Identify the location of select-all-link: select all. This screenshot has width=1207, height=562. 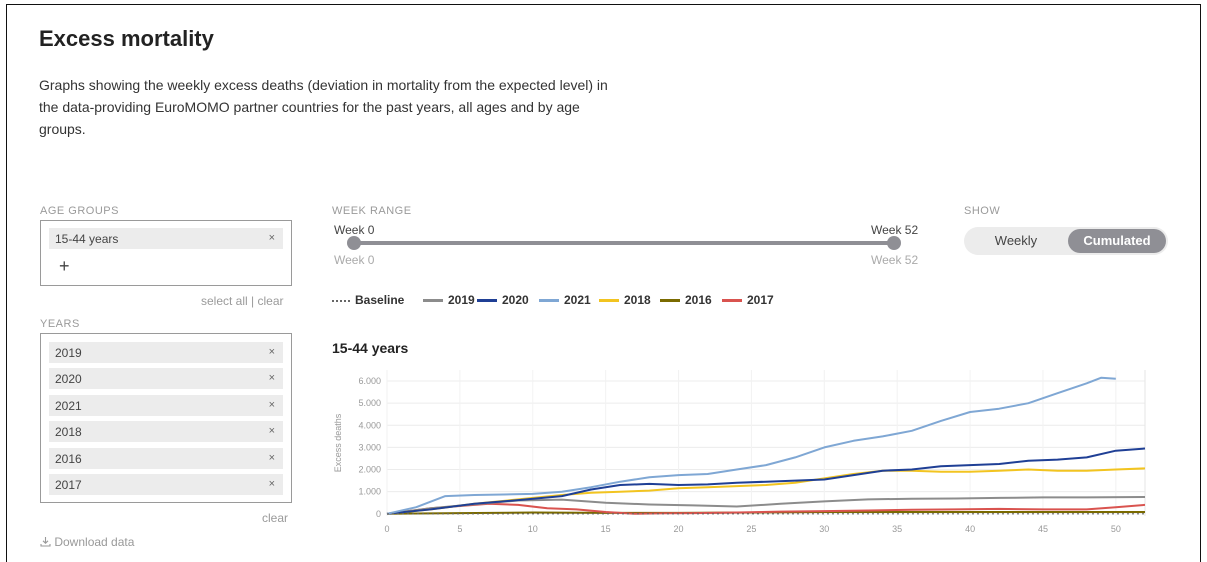
(224, 301).